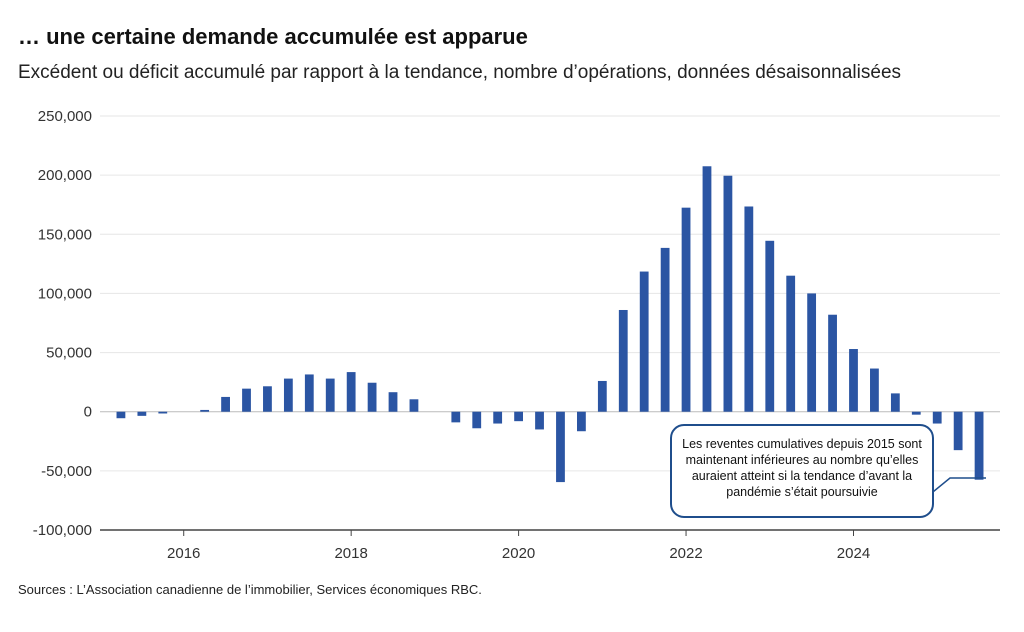 The width and height of the screenshot is (1024, 632). Describe the element at coordinates (518, 553) in the screenshot. I see `x-tick-label: 2020` at that location.